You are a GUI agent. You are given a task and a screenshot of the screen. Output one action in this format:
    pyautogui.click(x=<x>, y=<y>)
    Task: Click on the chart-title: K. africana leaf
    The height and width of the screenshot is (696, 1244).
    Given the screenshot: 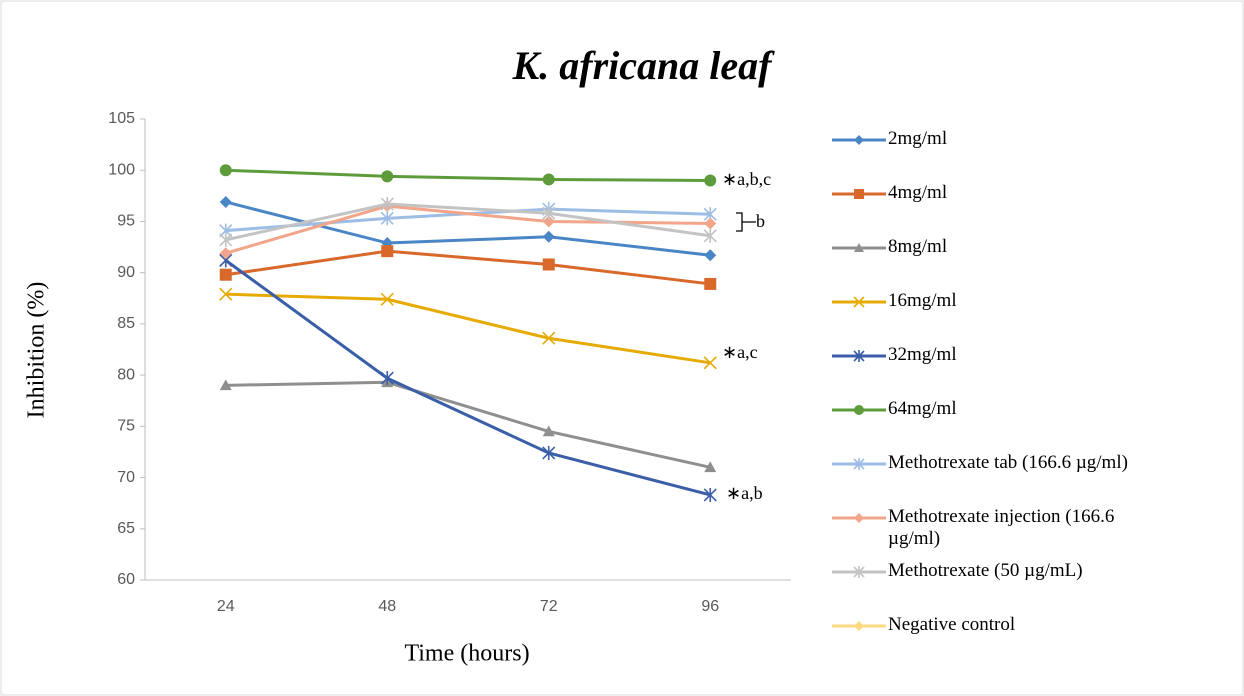 What is the action you would take?
    pyautogui.click(x=644, y=65)
    